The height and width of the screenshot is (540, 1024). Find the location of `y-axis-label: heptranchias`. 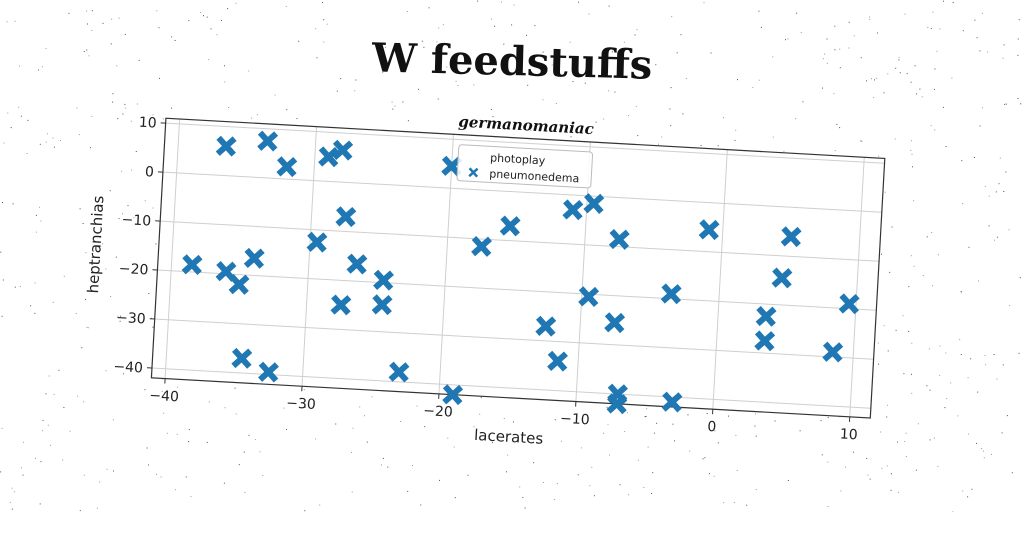

y-axis-label: heptranchias is located at coordinates (95, 244).